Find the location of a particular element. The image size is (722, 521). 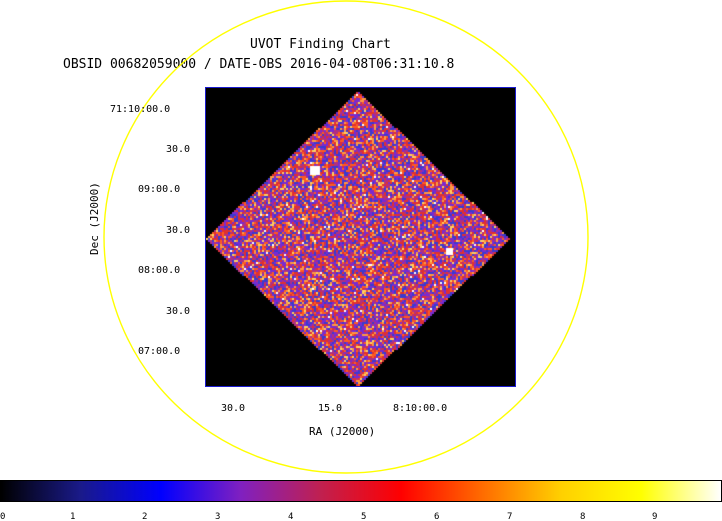

ra-tick-0: 30.0 is located at coordinates (233, 408).